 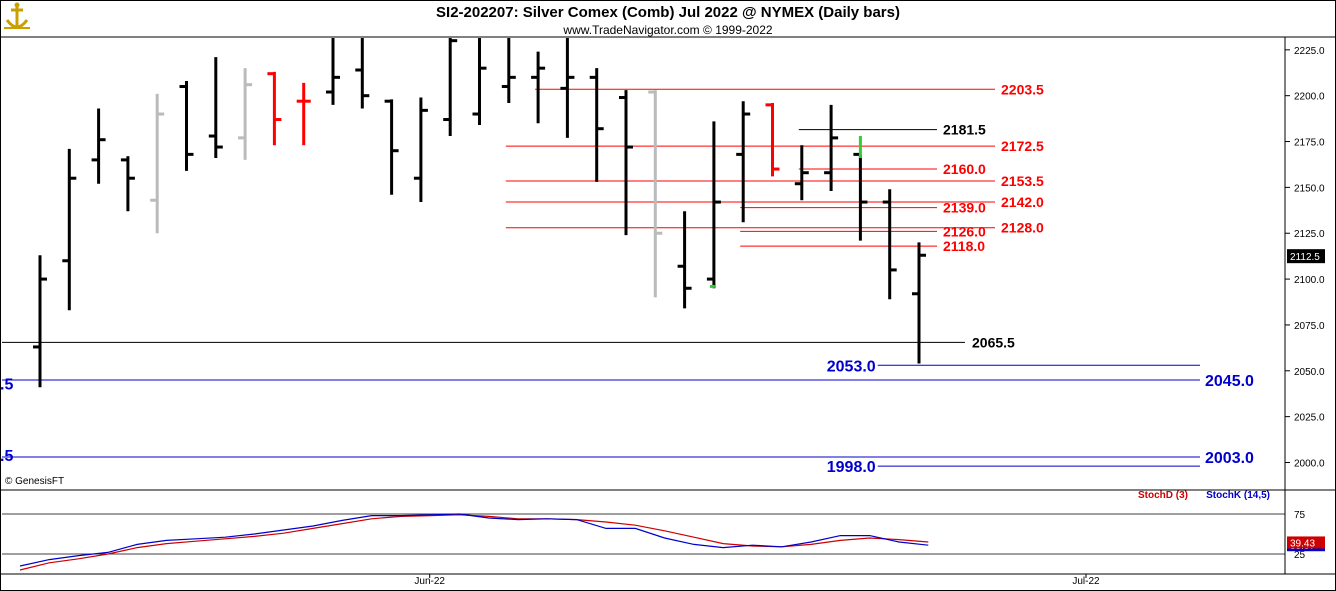 What do you see at coordinates (1309, 234) in the screenshot?
I see `price-tick-label: 2125.0` at bounding box center [1309, 234].